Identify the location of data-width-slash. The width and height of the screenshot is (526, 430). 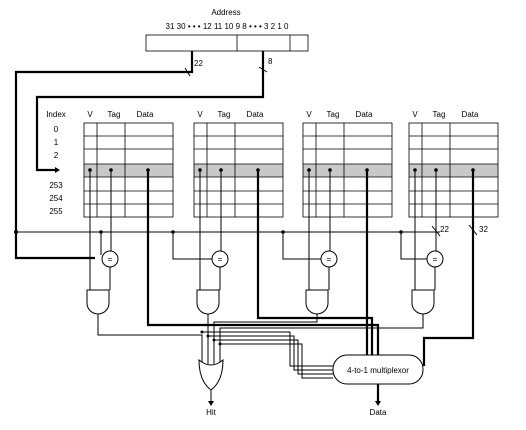
(473, 230).